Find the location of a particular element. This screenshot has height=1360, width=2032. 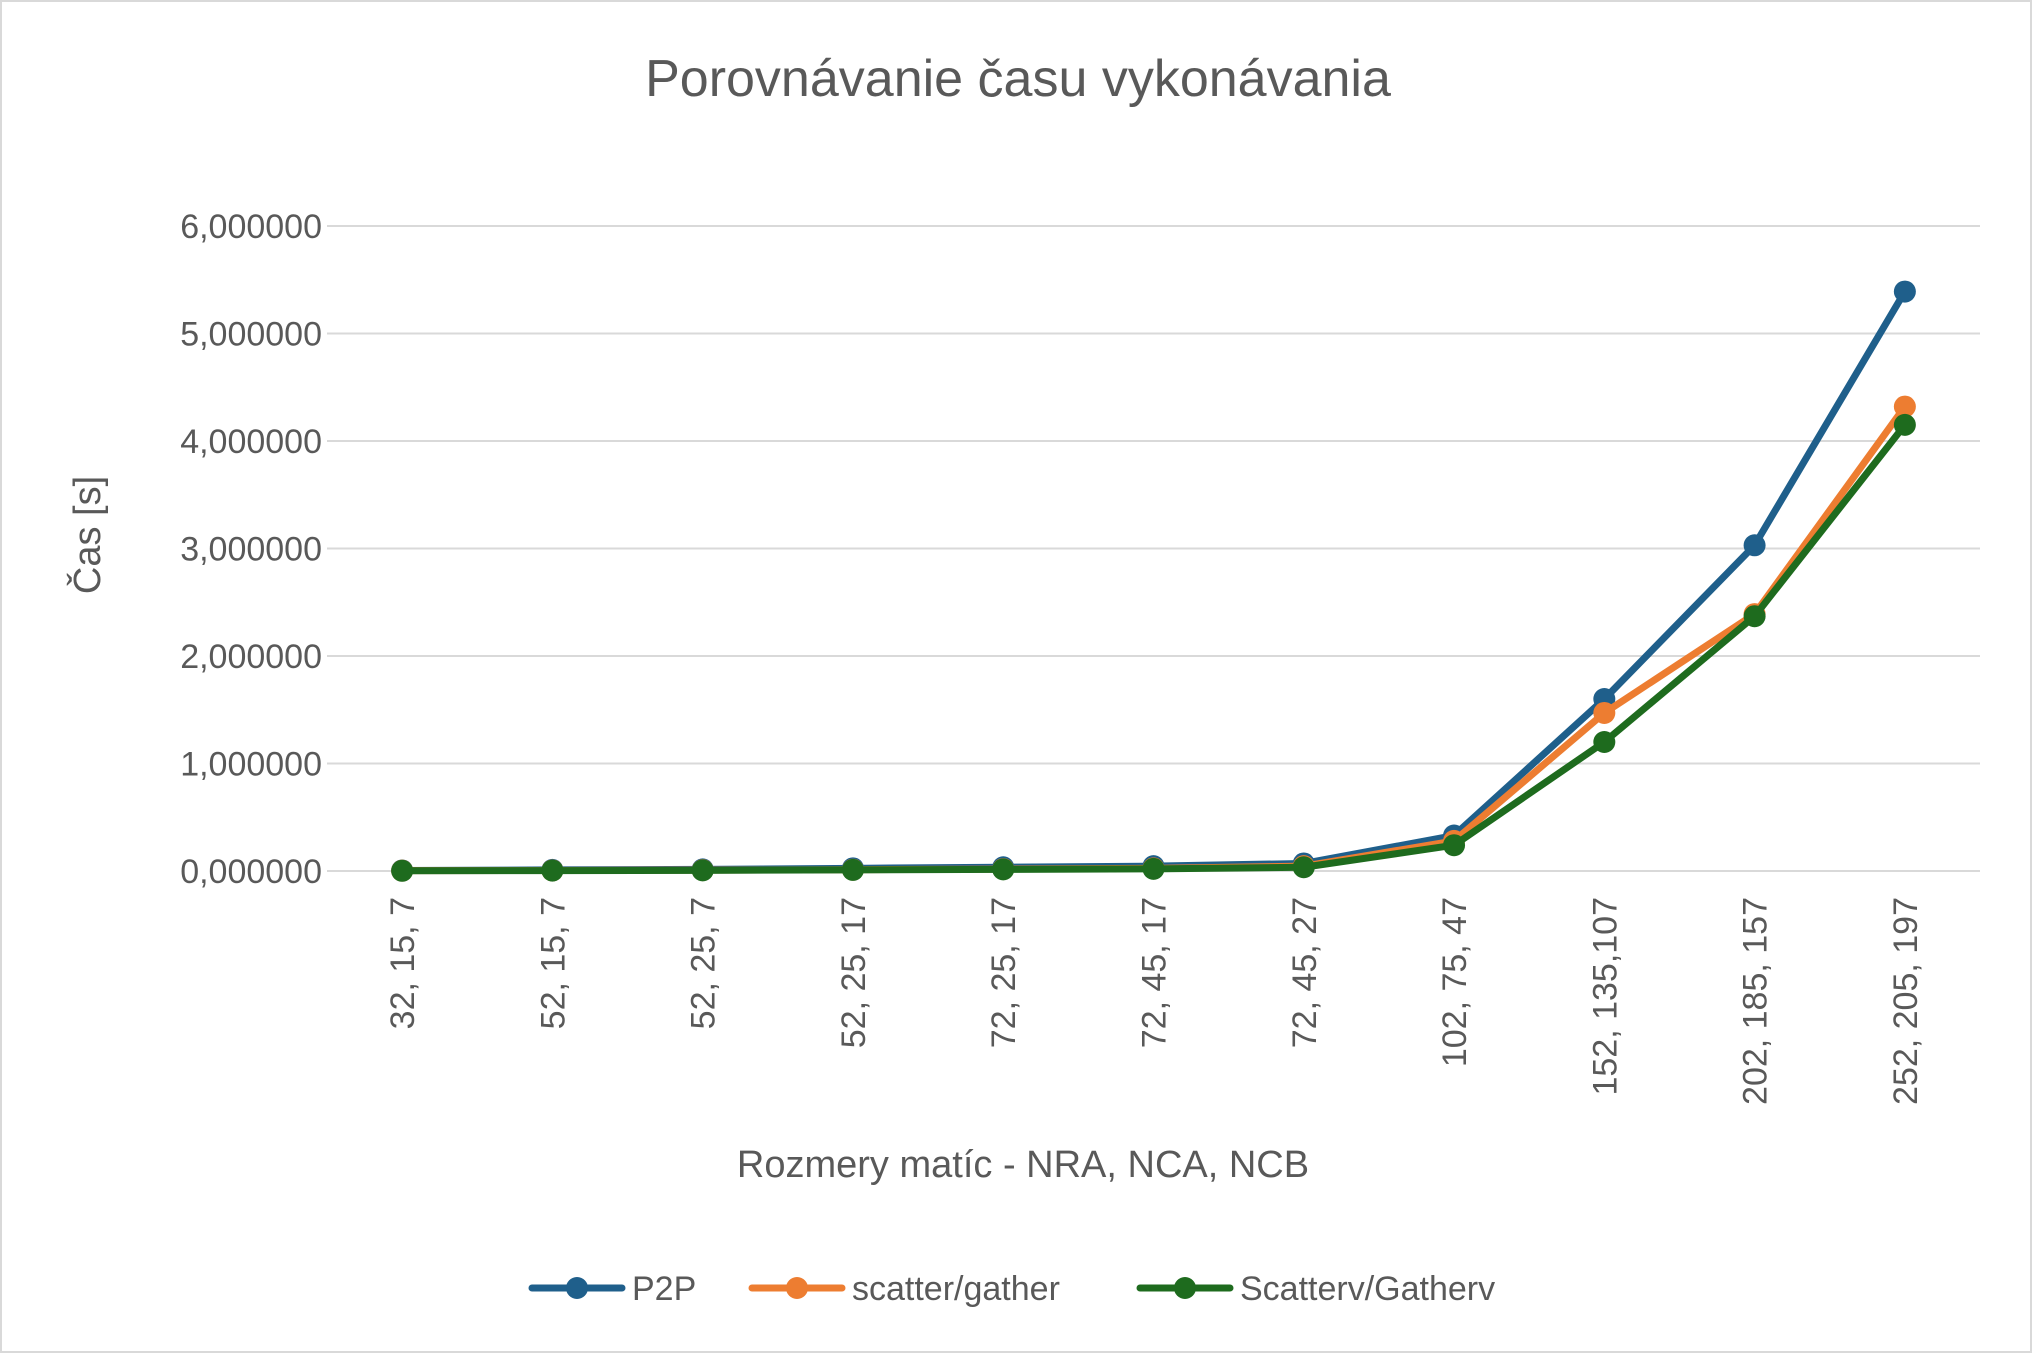

legend-item: P2P is located at coordinates (612, 1289).